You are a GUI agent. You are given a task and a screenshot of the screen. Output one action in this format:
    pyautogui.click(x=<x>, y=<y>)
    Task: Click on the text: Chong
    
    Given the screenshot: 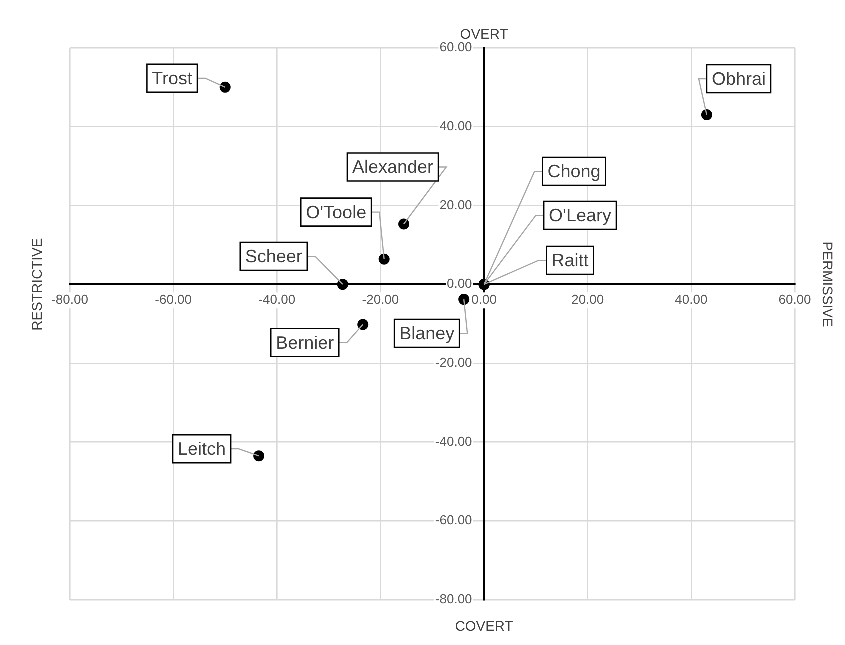 What is the action you would take?
    pyautogui.click(x=574, y=172)
    